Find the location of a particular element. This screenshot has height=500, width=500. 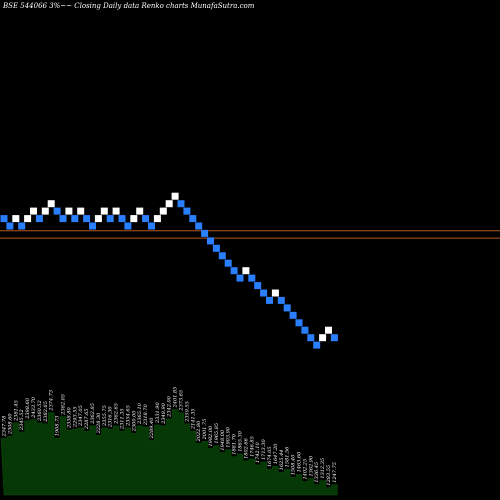

volume-label: 1881.70 is located at coordinates (235, 443).